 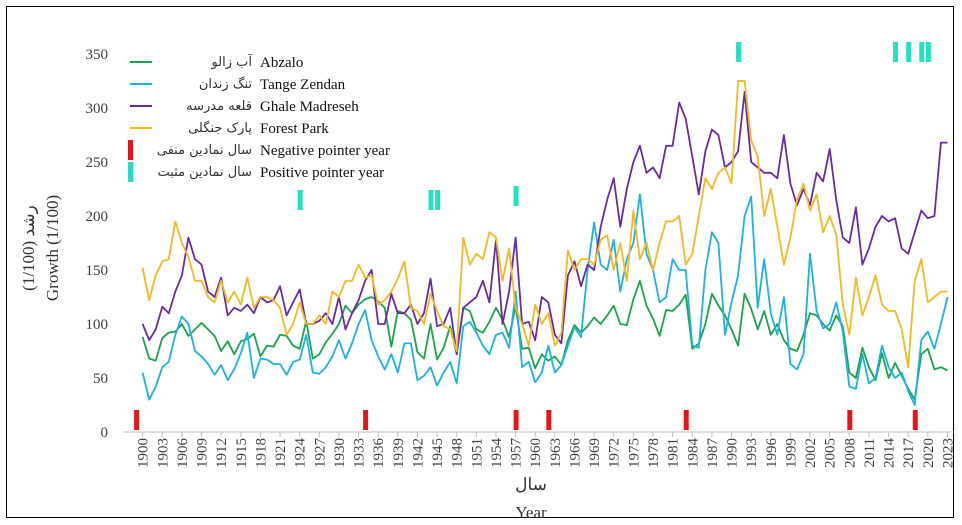 I want to click on x-tick-label: 1969, so click(x=595, y=453).